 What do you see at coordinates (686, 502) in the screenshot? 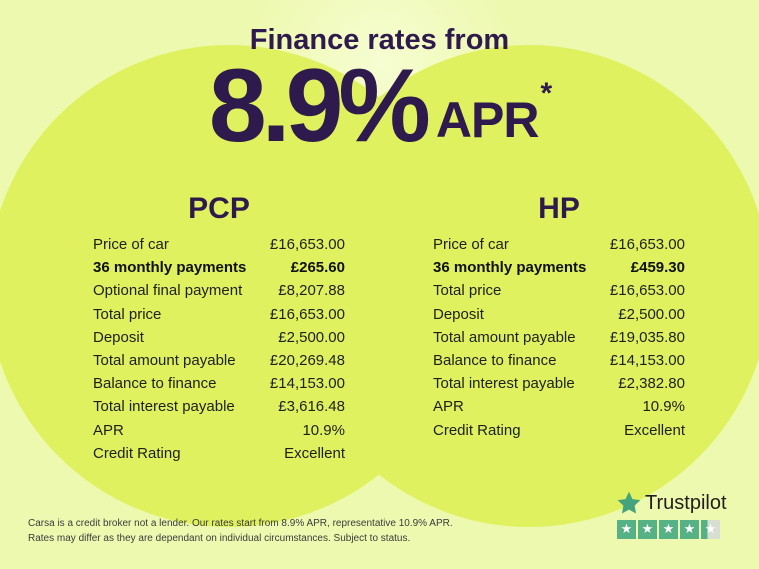
I see `trustpilot-brand-text: Trustpilot` at bounding box center [686, 502].